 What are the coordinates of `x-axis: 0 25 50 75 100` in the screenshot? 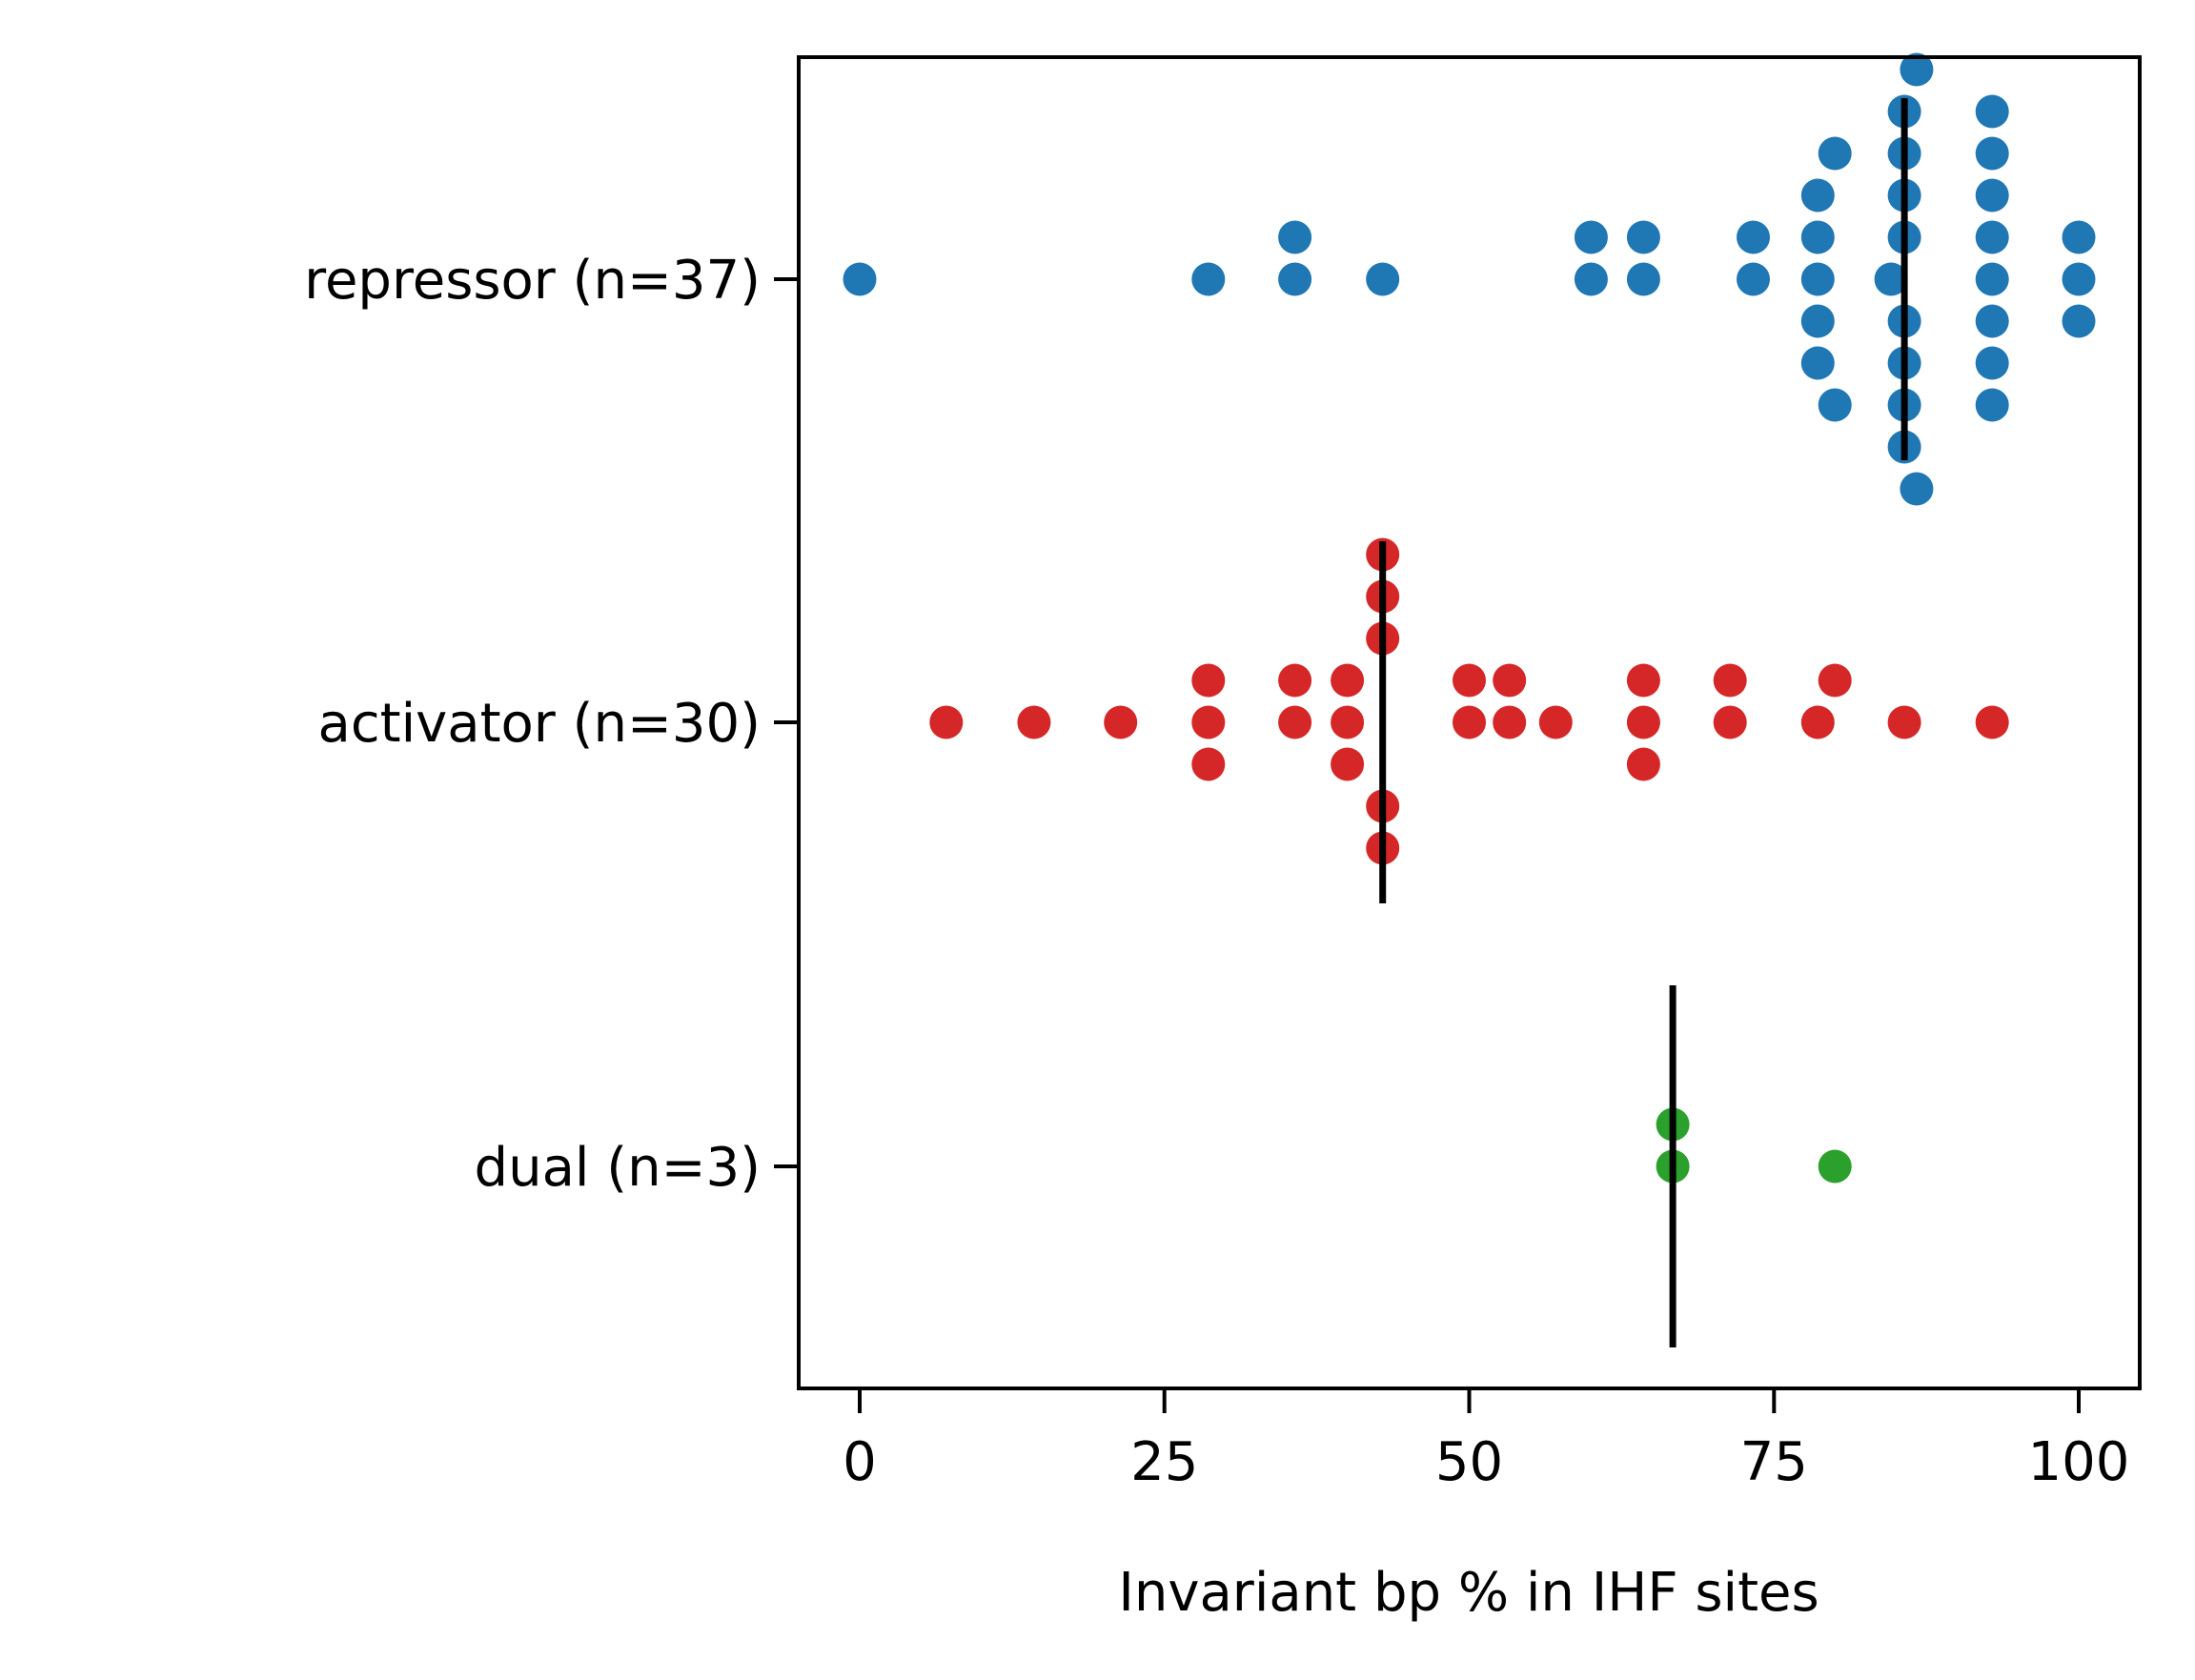 It's located at (1486, 1441).